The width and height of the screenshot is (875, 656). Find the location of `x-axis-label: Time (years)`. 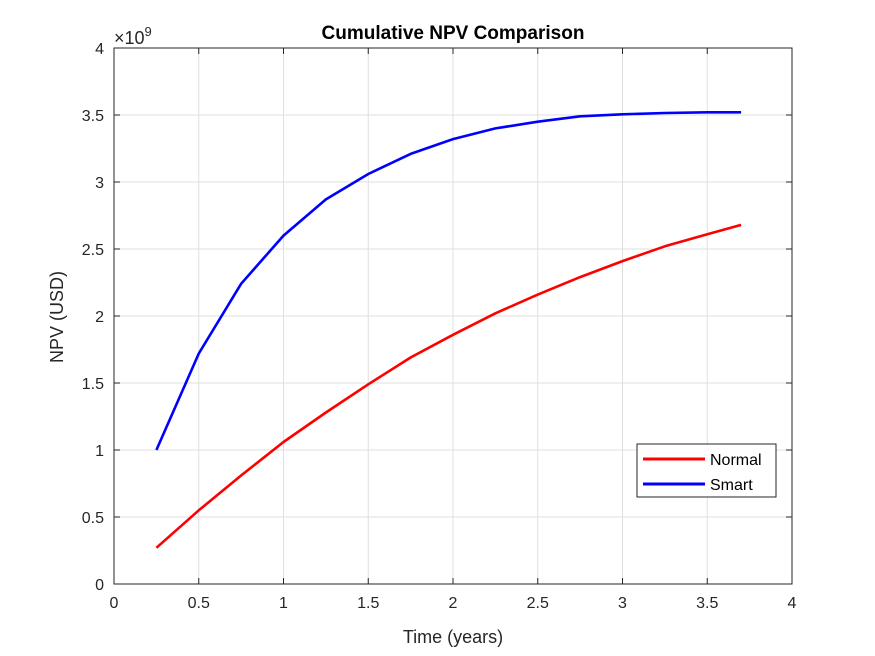

x-axis-label: Time (years) is located at coordinates (453, 637).